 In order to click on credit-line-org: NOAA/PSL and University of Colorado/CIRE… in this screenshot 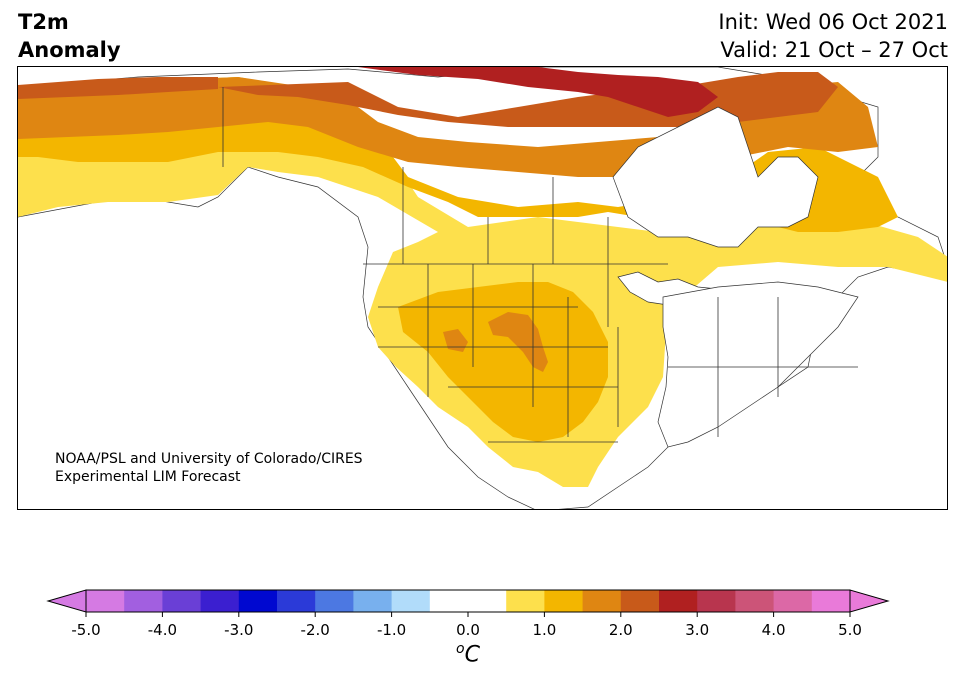, I will do `click(209, 459)`.